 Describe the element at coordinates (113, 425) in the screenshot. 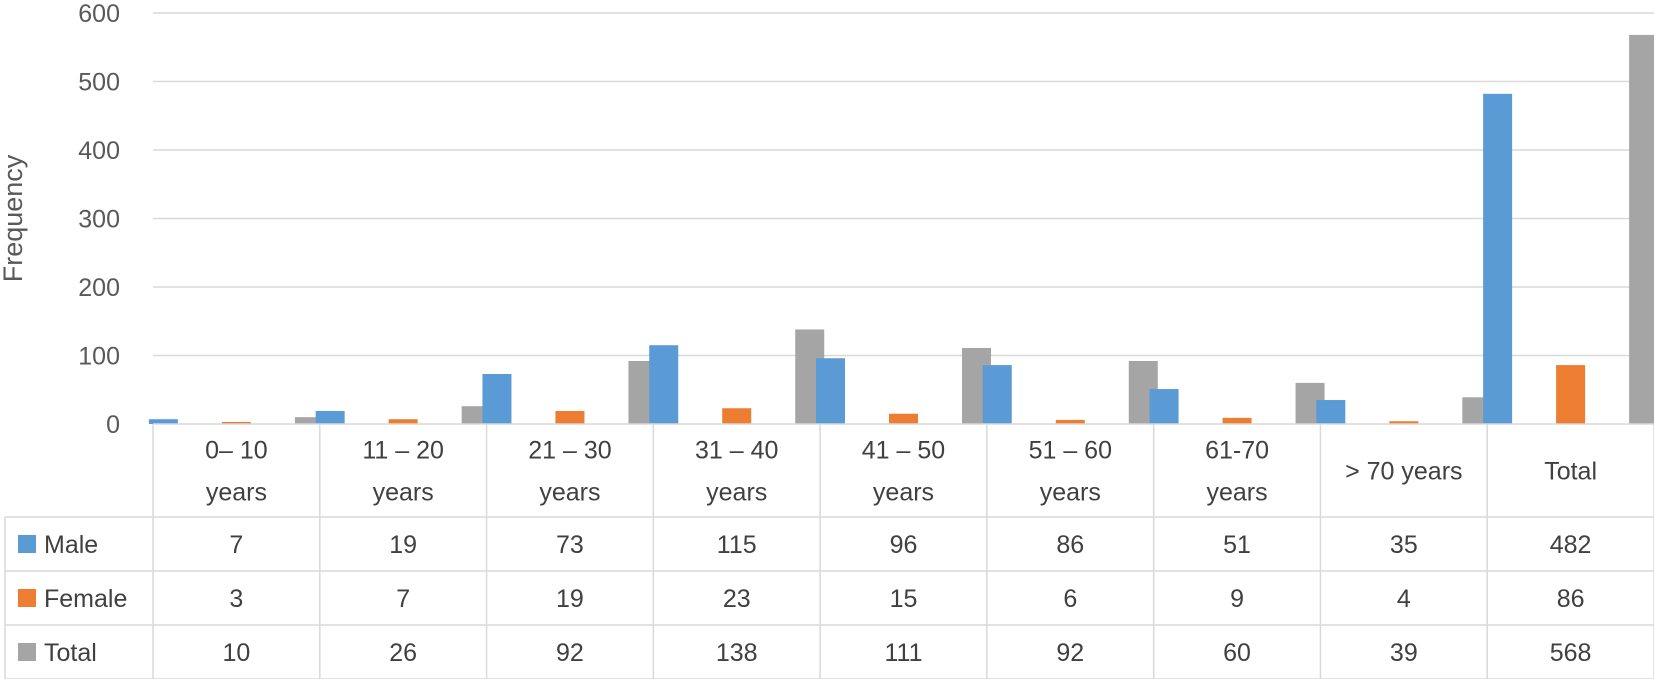

I see `y-tick-label: 0` at that location.